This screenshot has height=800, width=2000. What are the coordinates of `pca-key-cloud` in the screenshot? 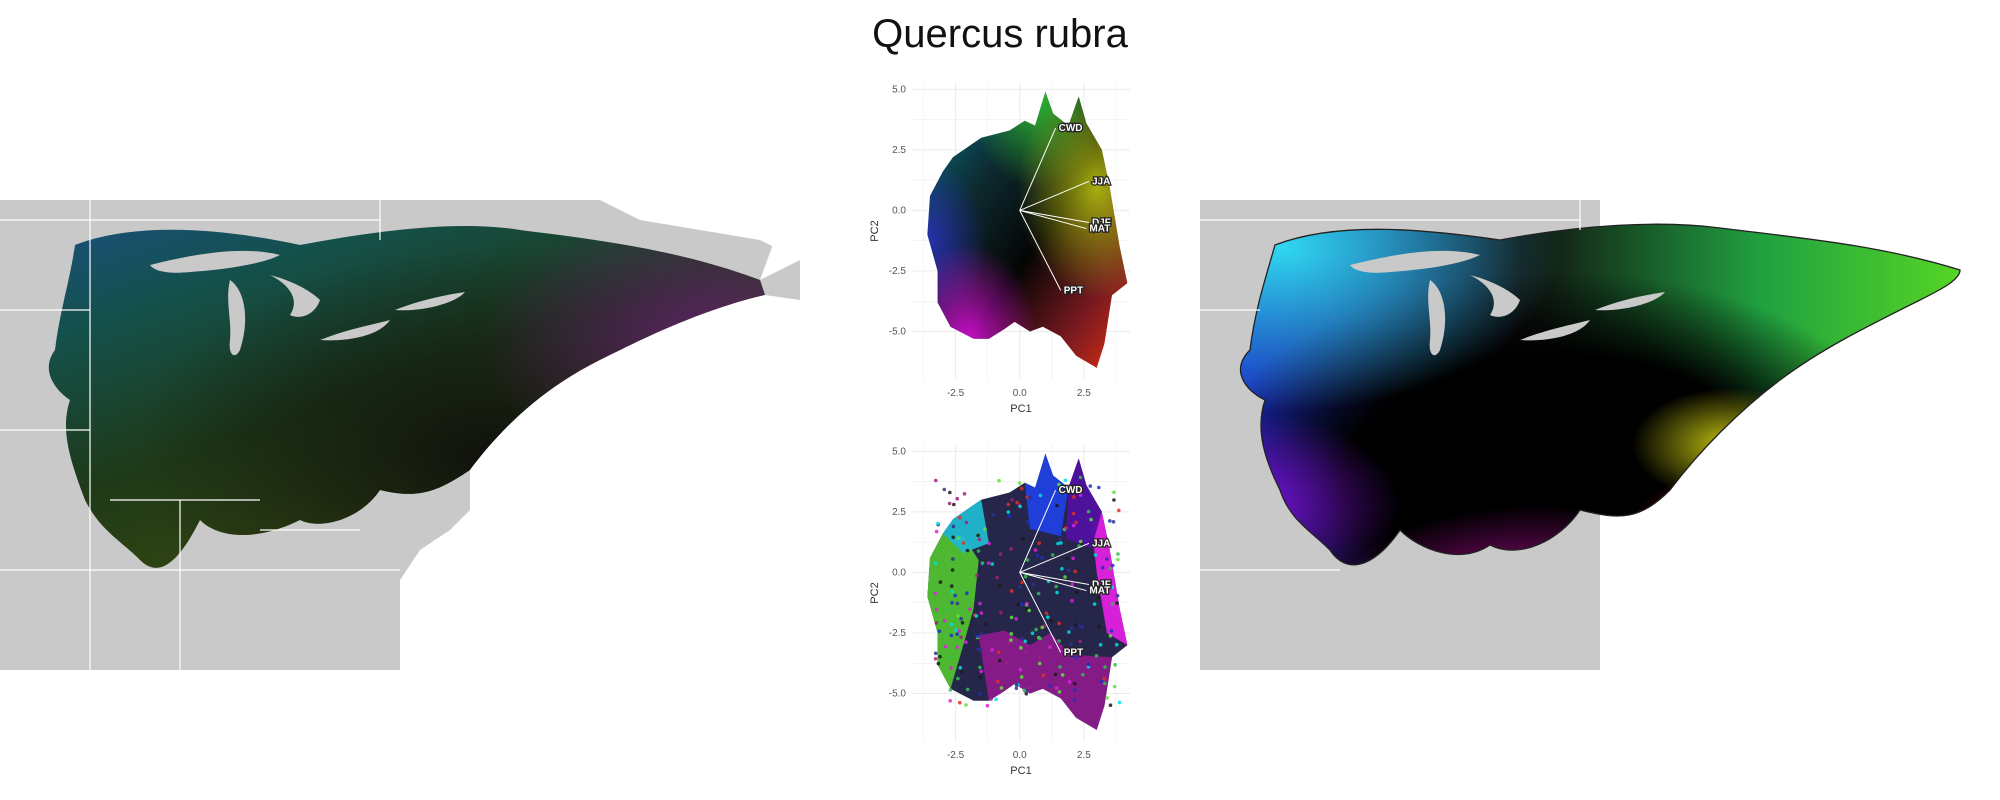 It's located at (1027, 229).